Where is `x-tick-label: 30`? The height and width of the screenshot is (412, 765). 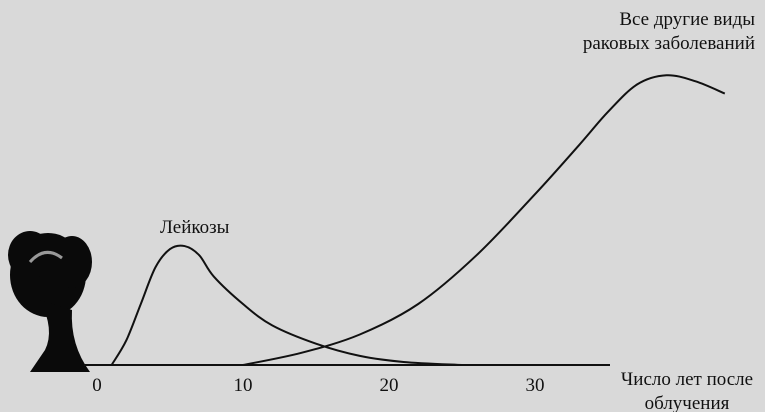 x-tick-label: 30 is located at coordinates (535, 385).